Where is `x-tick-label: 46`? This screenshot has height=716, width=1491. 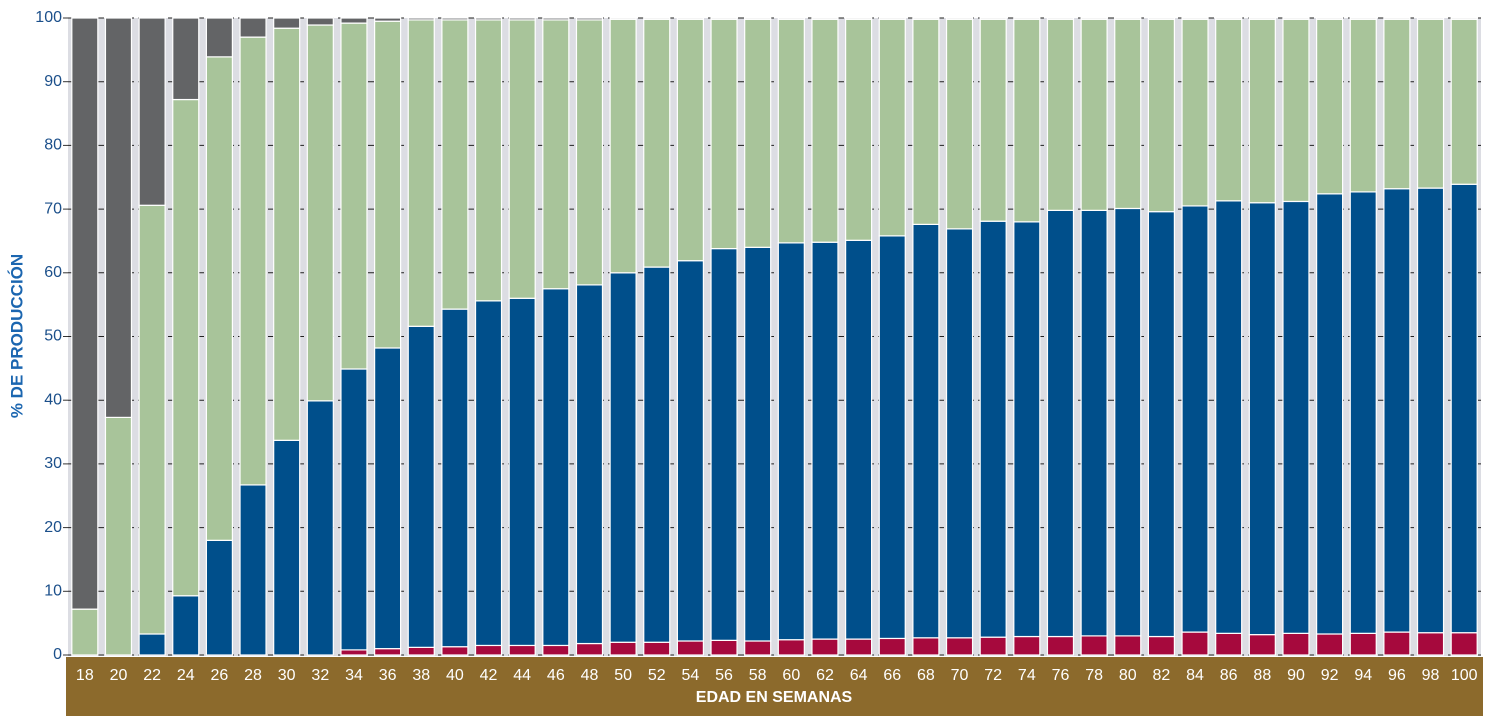
x-tick-label: 46 is located at coordinates (556, 675).